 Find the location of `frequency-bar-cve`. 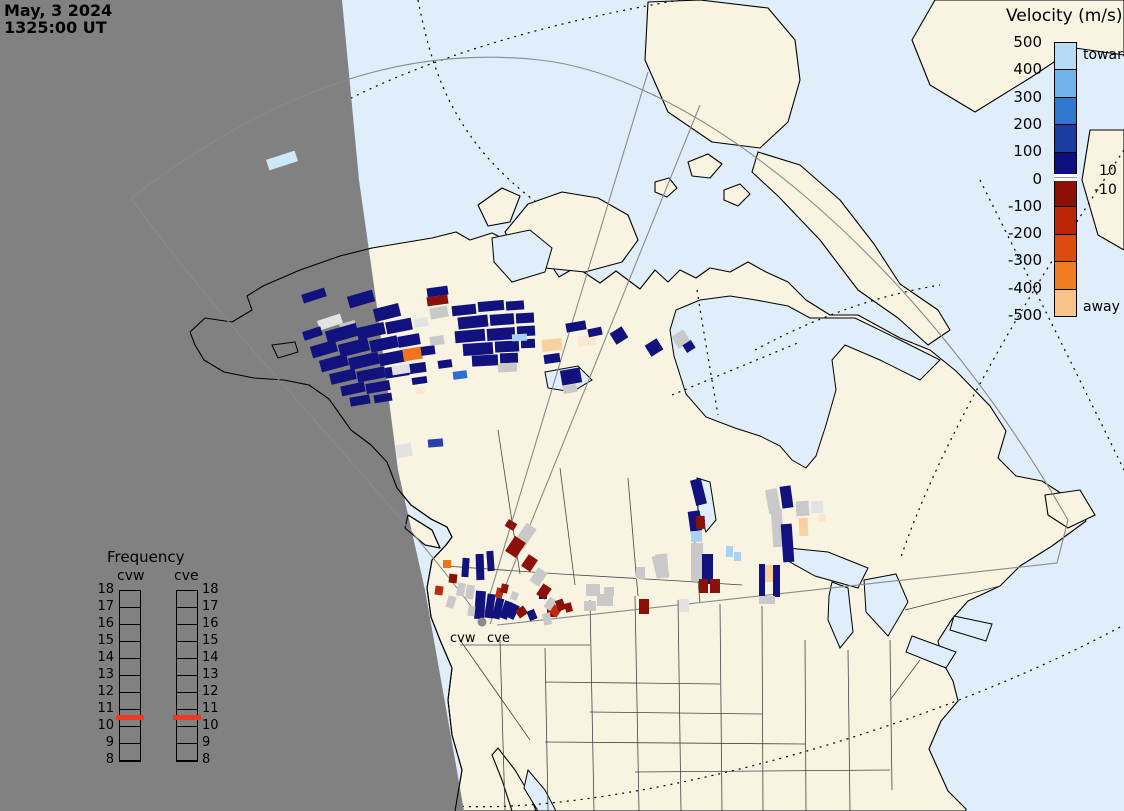

frequency-bar-cve is located at coordinates (187, 676).